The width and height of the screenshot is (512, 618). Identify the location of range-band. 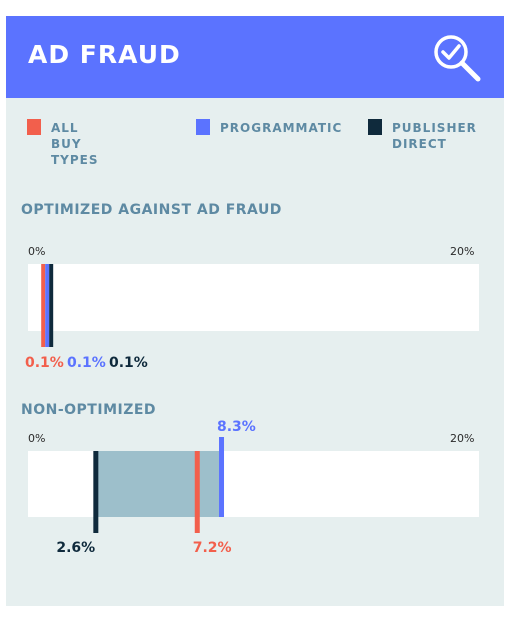
(158, 484).